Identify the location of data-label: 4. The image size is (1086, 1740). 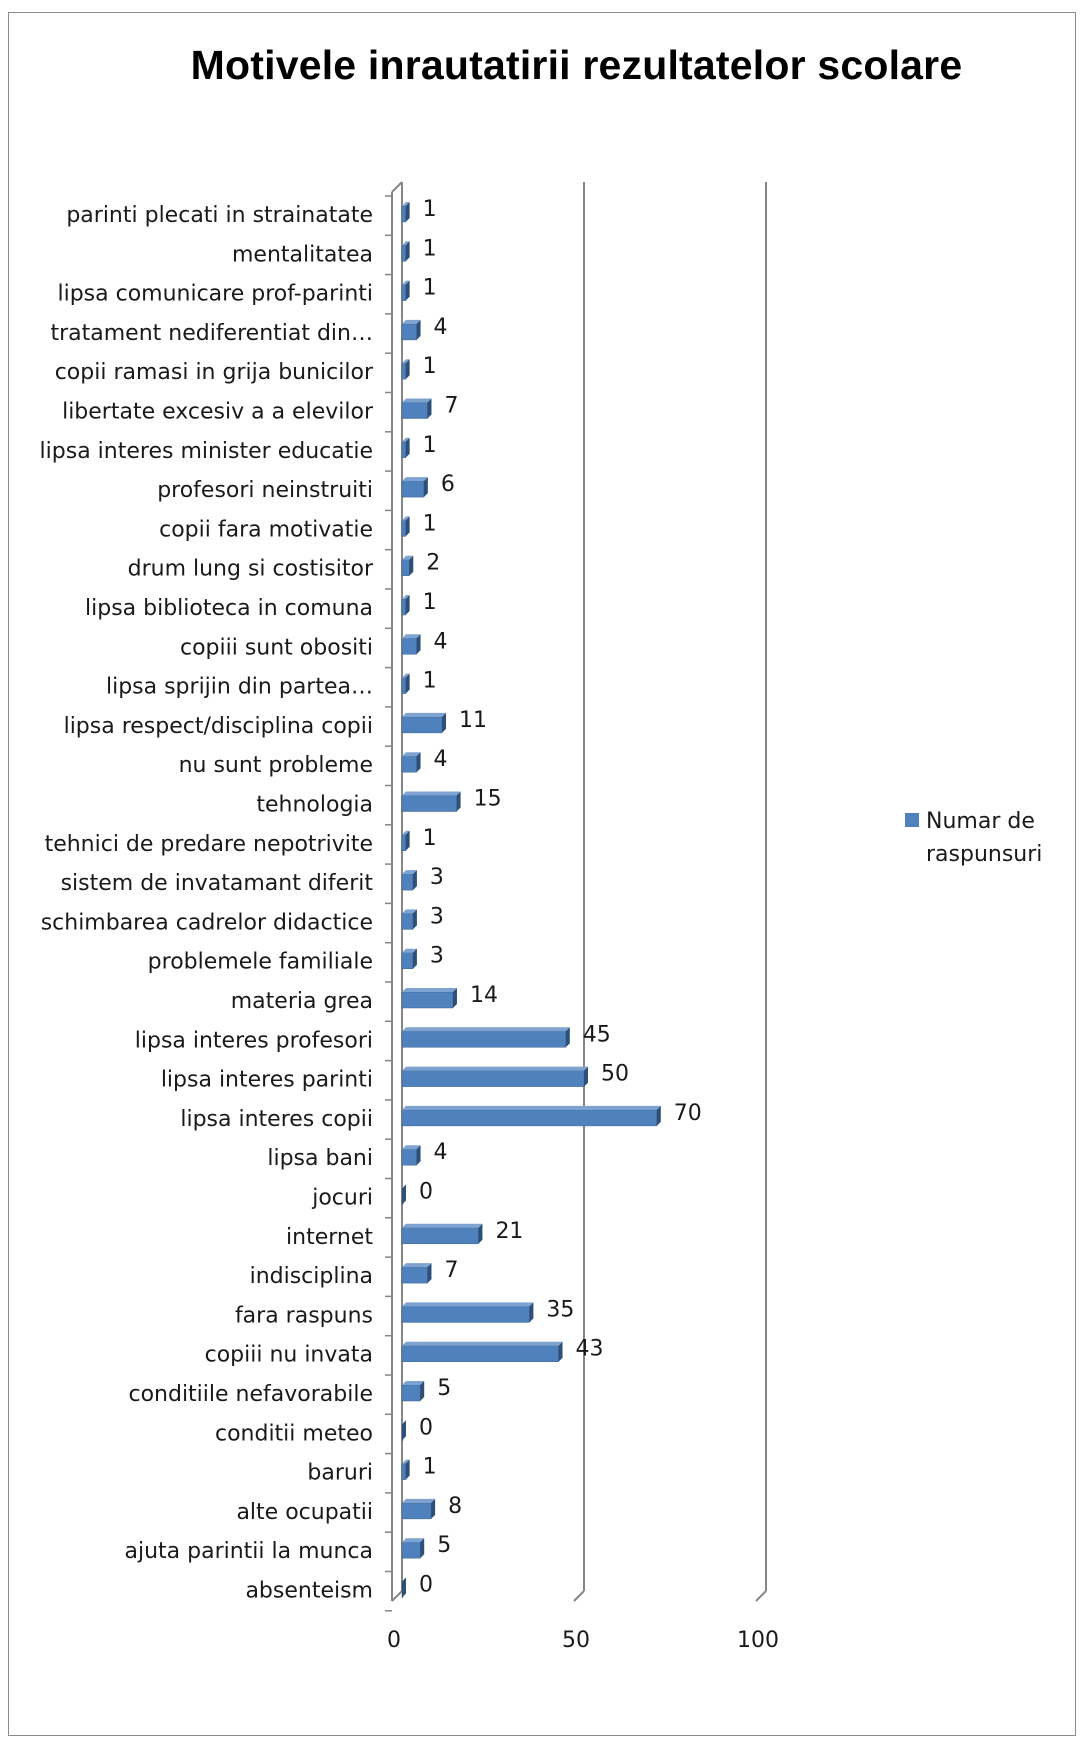
(441, 1152).